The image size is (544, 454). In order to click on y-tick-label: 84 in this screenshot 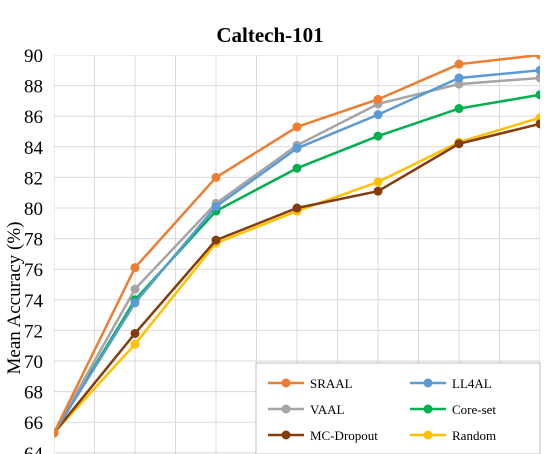, I will do `click(34, 148)`.